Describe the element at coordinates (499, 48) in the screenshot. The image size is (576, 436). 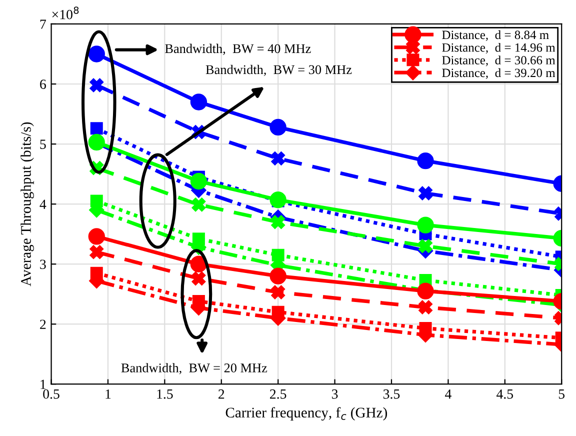
I see `legend-label: Distance, d = 14.96 m` at that location.